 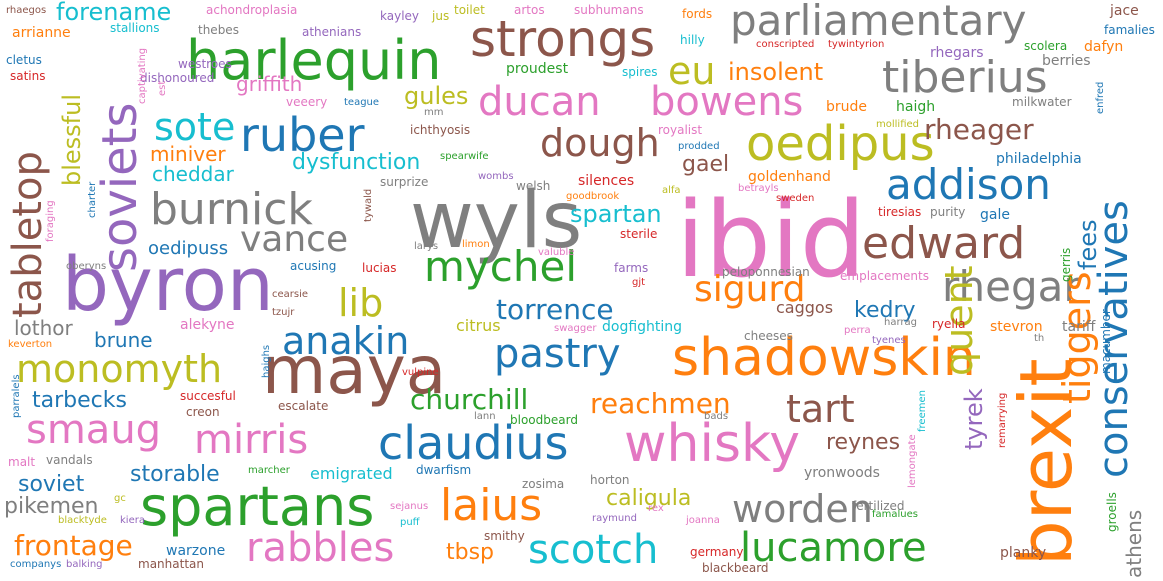 I want to click on word-monomyth: monomyth, so click(x=119, y=369).